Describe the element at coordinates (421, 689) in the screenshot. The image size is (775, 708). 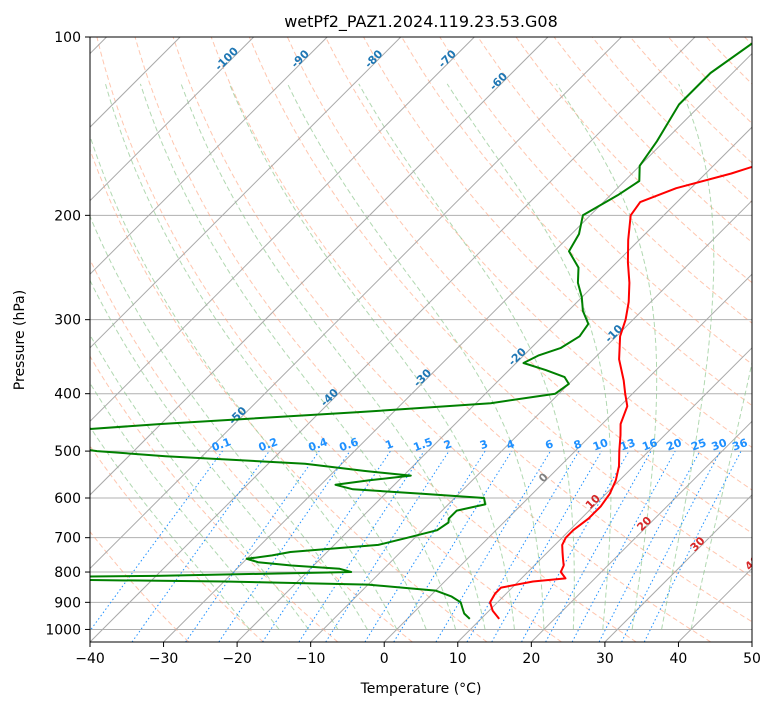
I see `x-axis-label: Temperature (°C)` at that location.